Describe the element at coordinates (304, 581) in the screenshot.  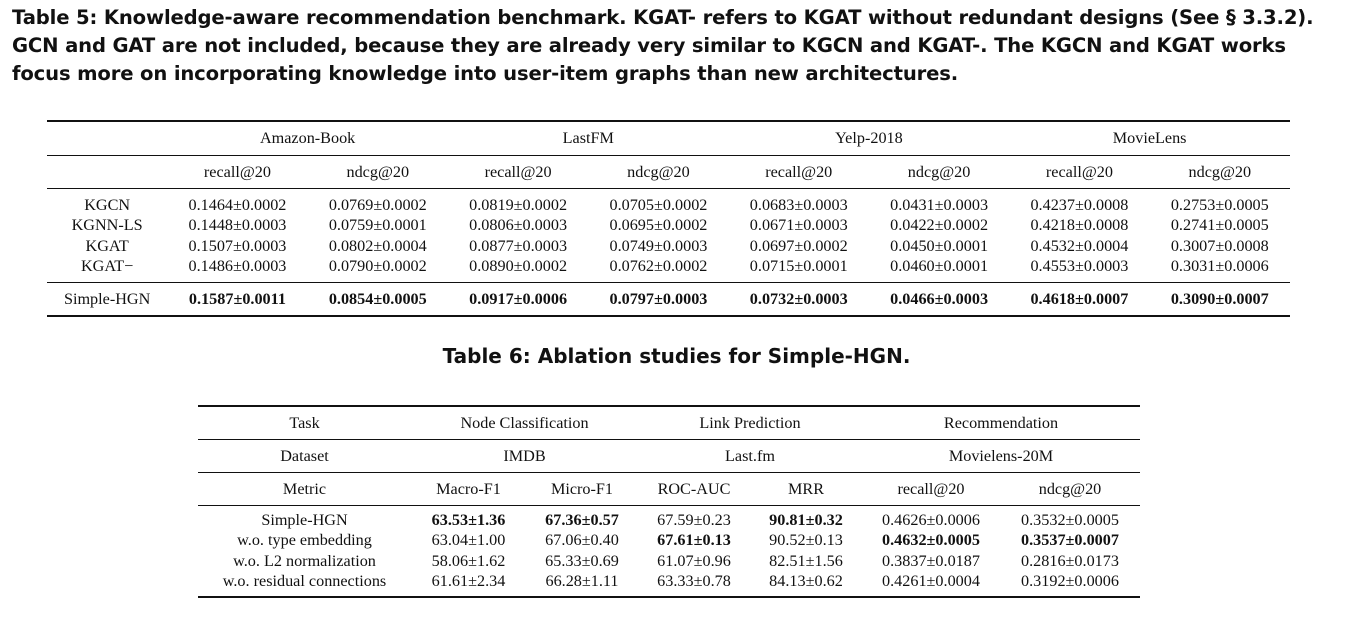
I see `variant-name: w.o. residual connections` at that location.